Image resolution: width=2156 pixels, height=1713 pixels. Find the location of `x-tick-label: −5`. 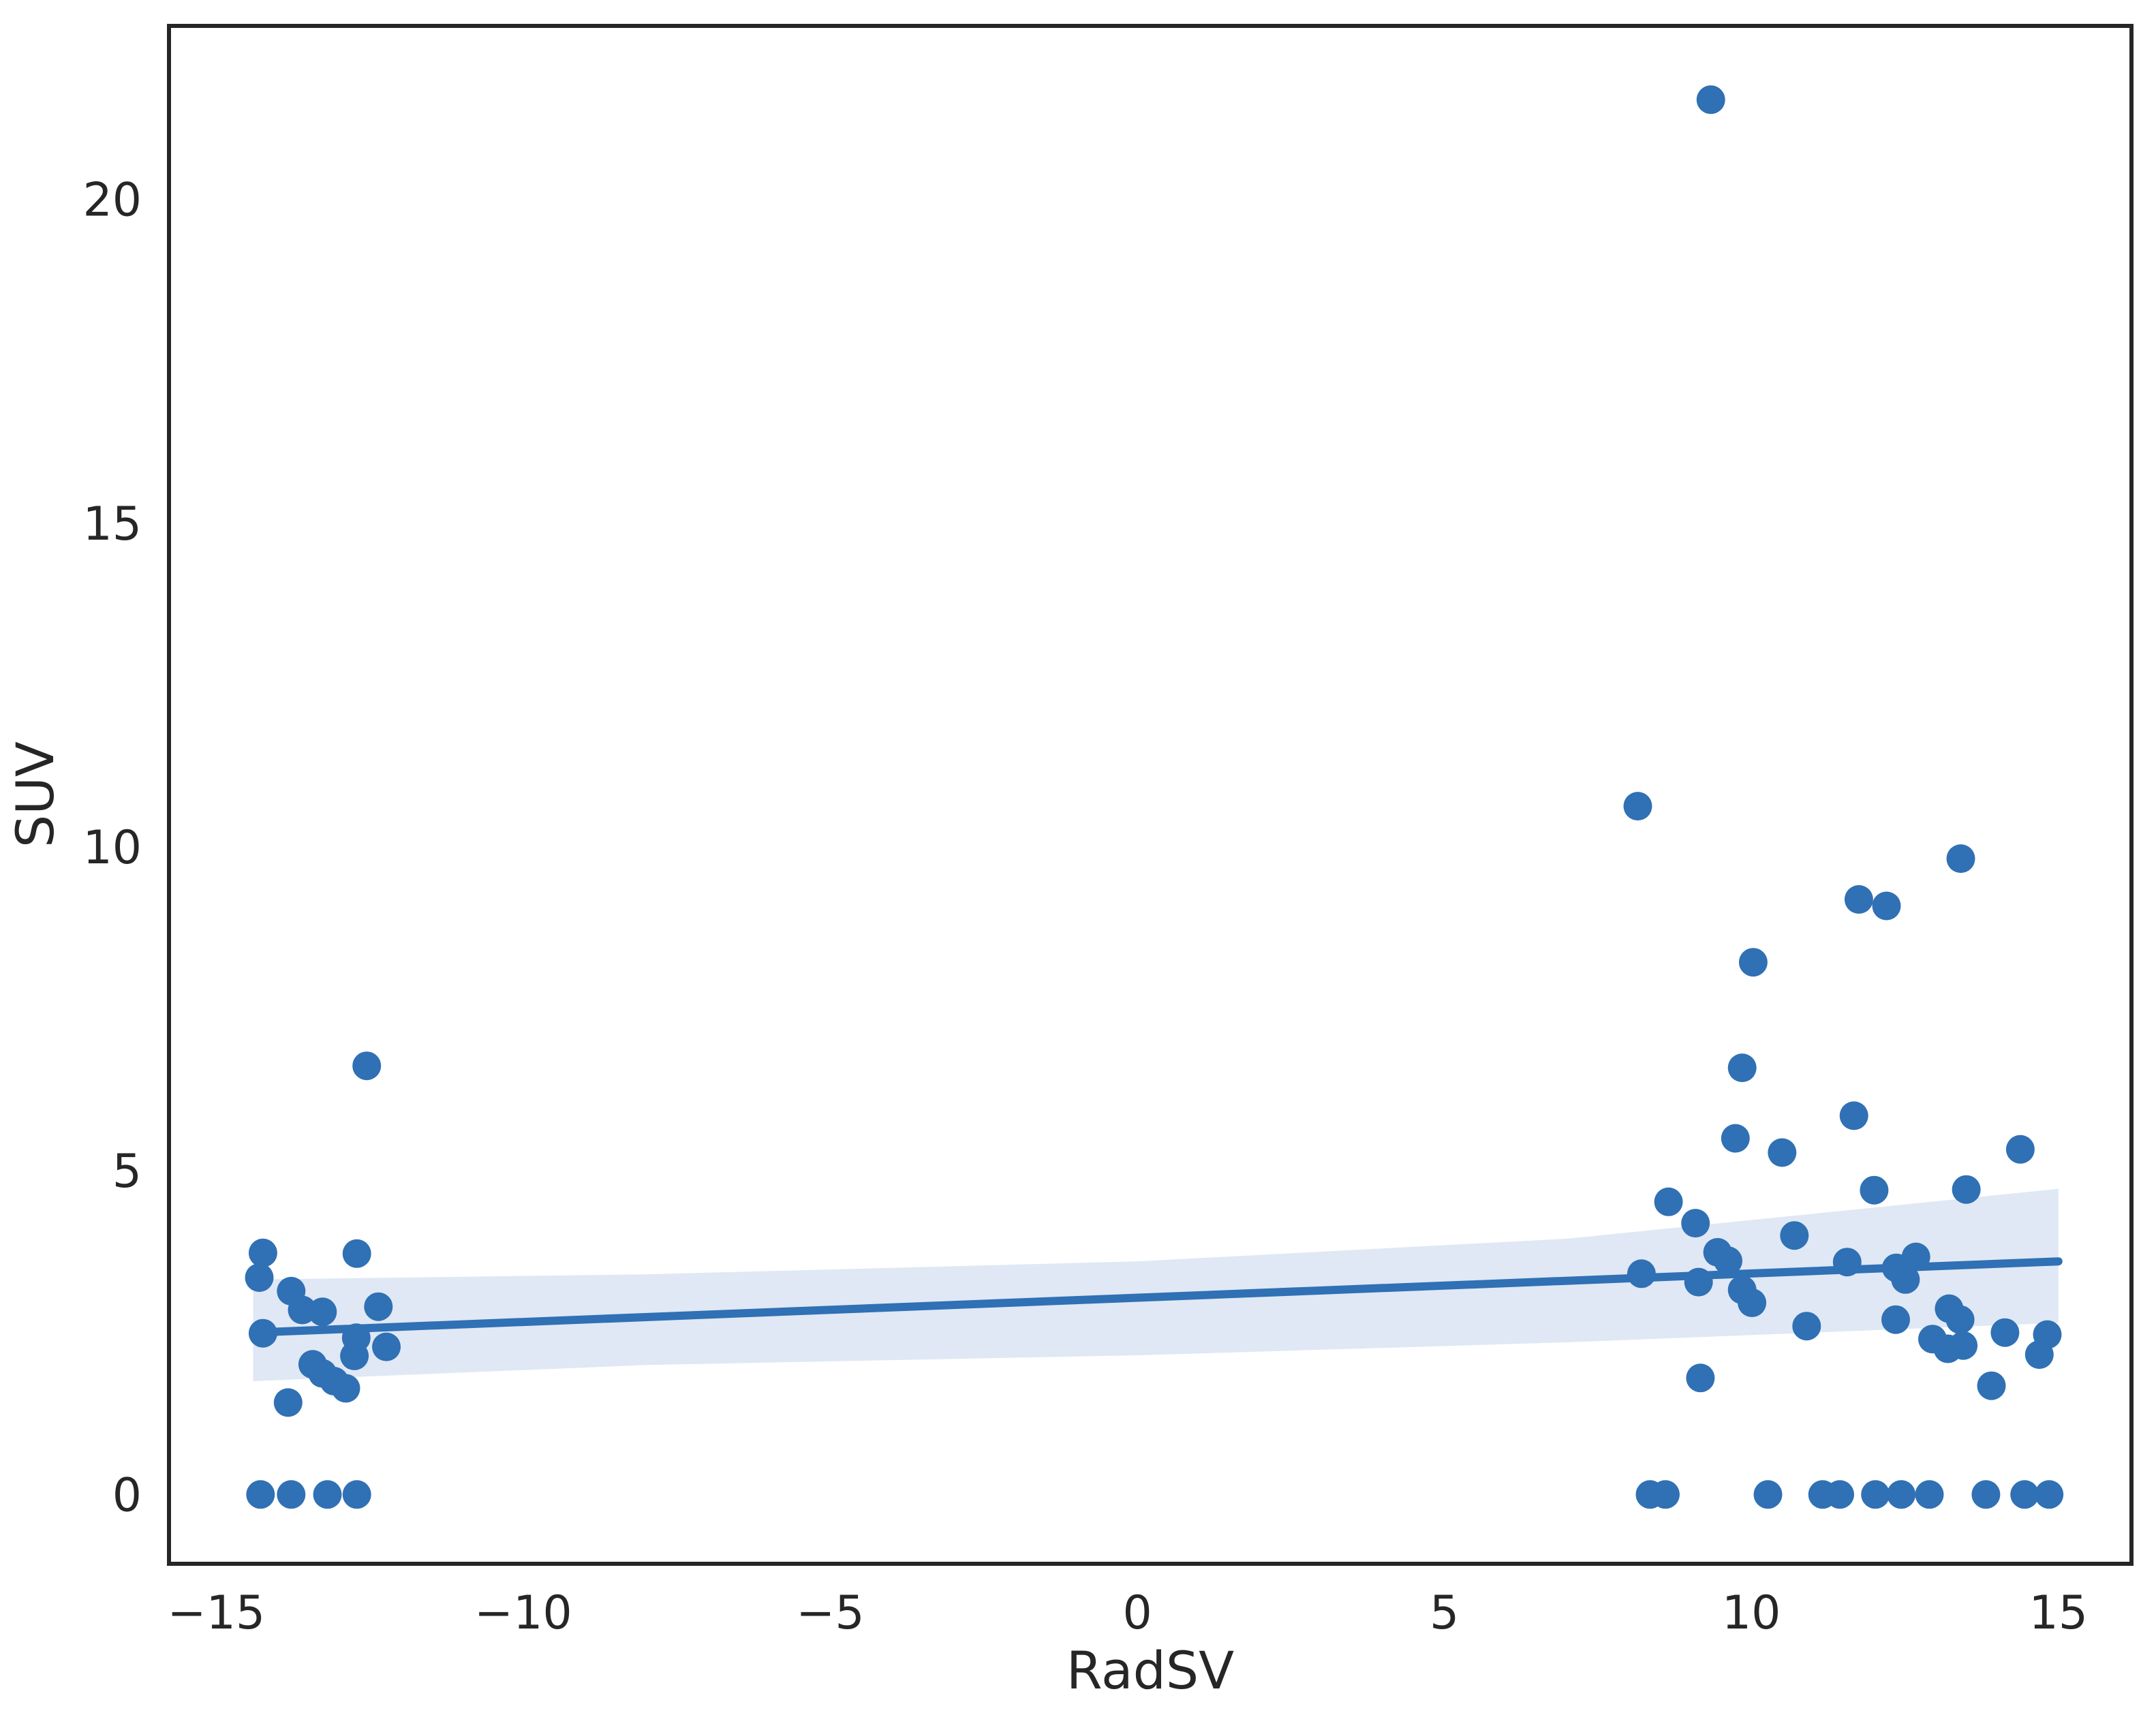

x-tick-label: −5 is located at coordinates (830, 1613).